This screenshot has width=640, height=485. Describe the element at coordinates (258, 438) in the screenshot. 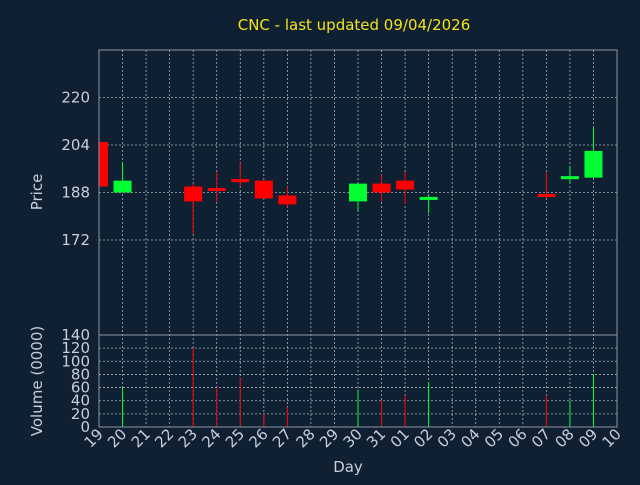

I see `x-tick-label: 26` at that location.